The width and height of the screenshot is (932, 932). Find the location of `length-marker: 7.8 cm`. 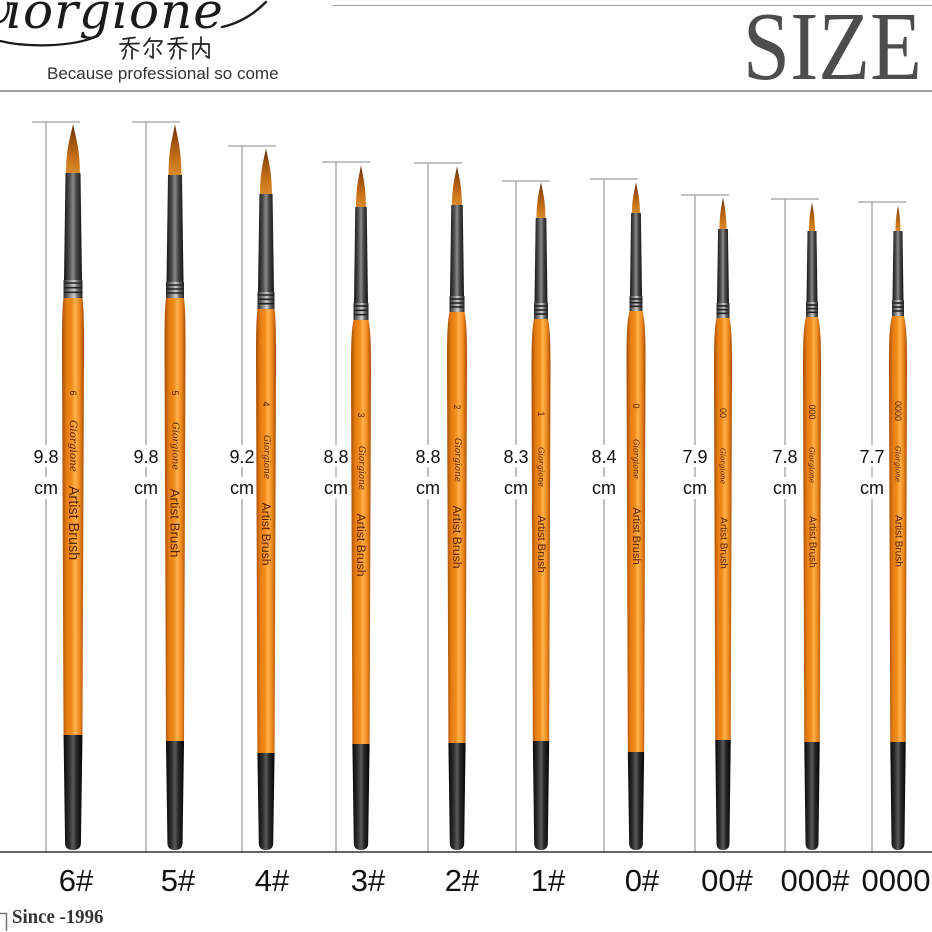

length-marker: 7.8 cm is located at coordinates (795, 525).